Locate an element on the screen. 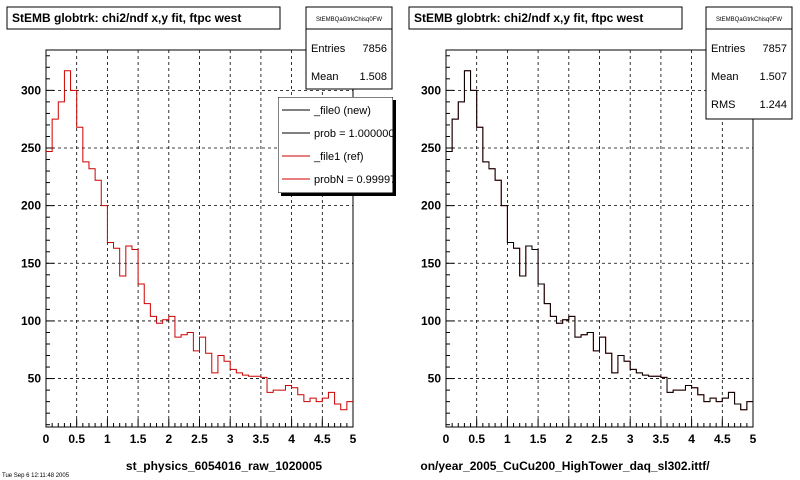 The height and width of the screenshot is (480, 800). legend-entry-label: prob = 1.000000 is located at coordinates (354, 134).